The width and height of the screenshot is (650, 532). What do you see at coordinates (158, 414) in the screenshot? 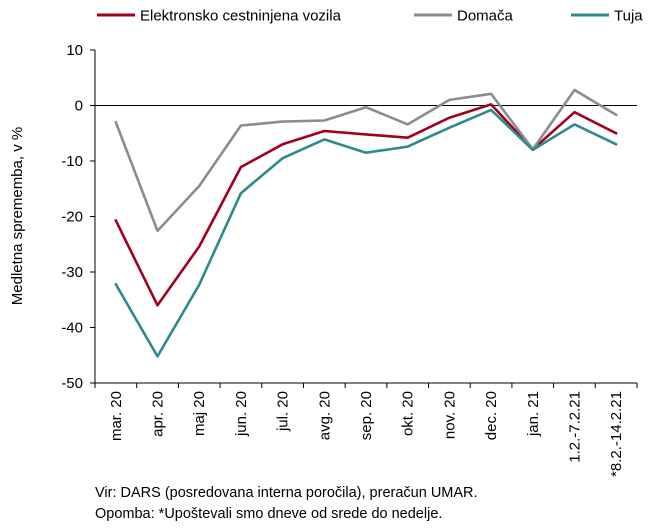
I see `x-tick-label: apr. 20` at bounding box center [158, 414].